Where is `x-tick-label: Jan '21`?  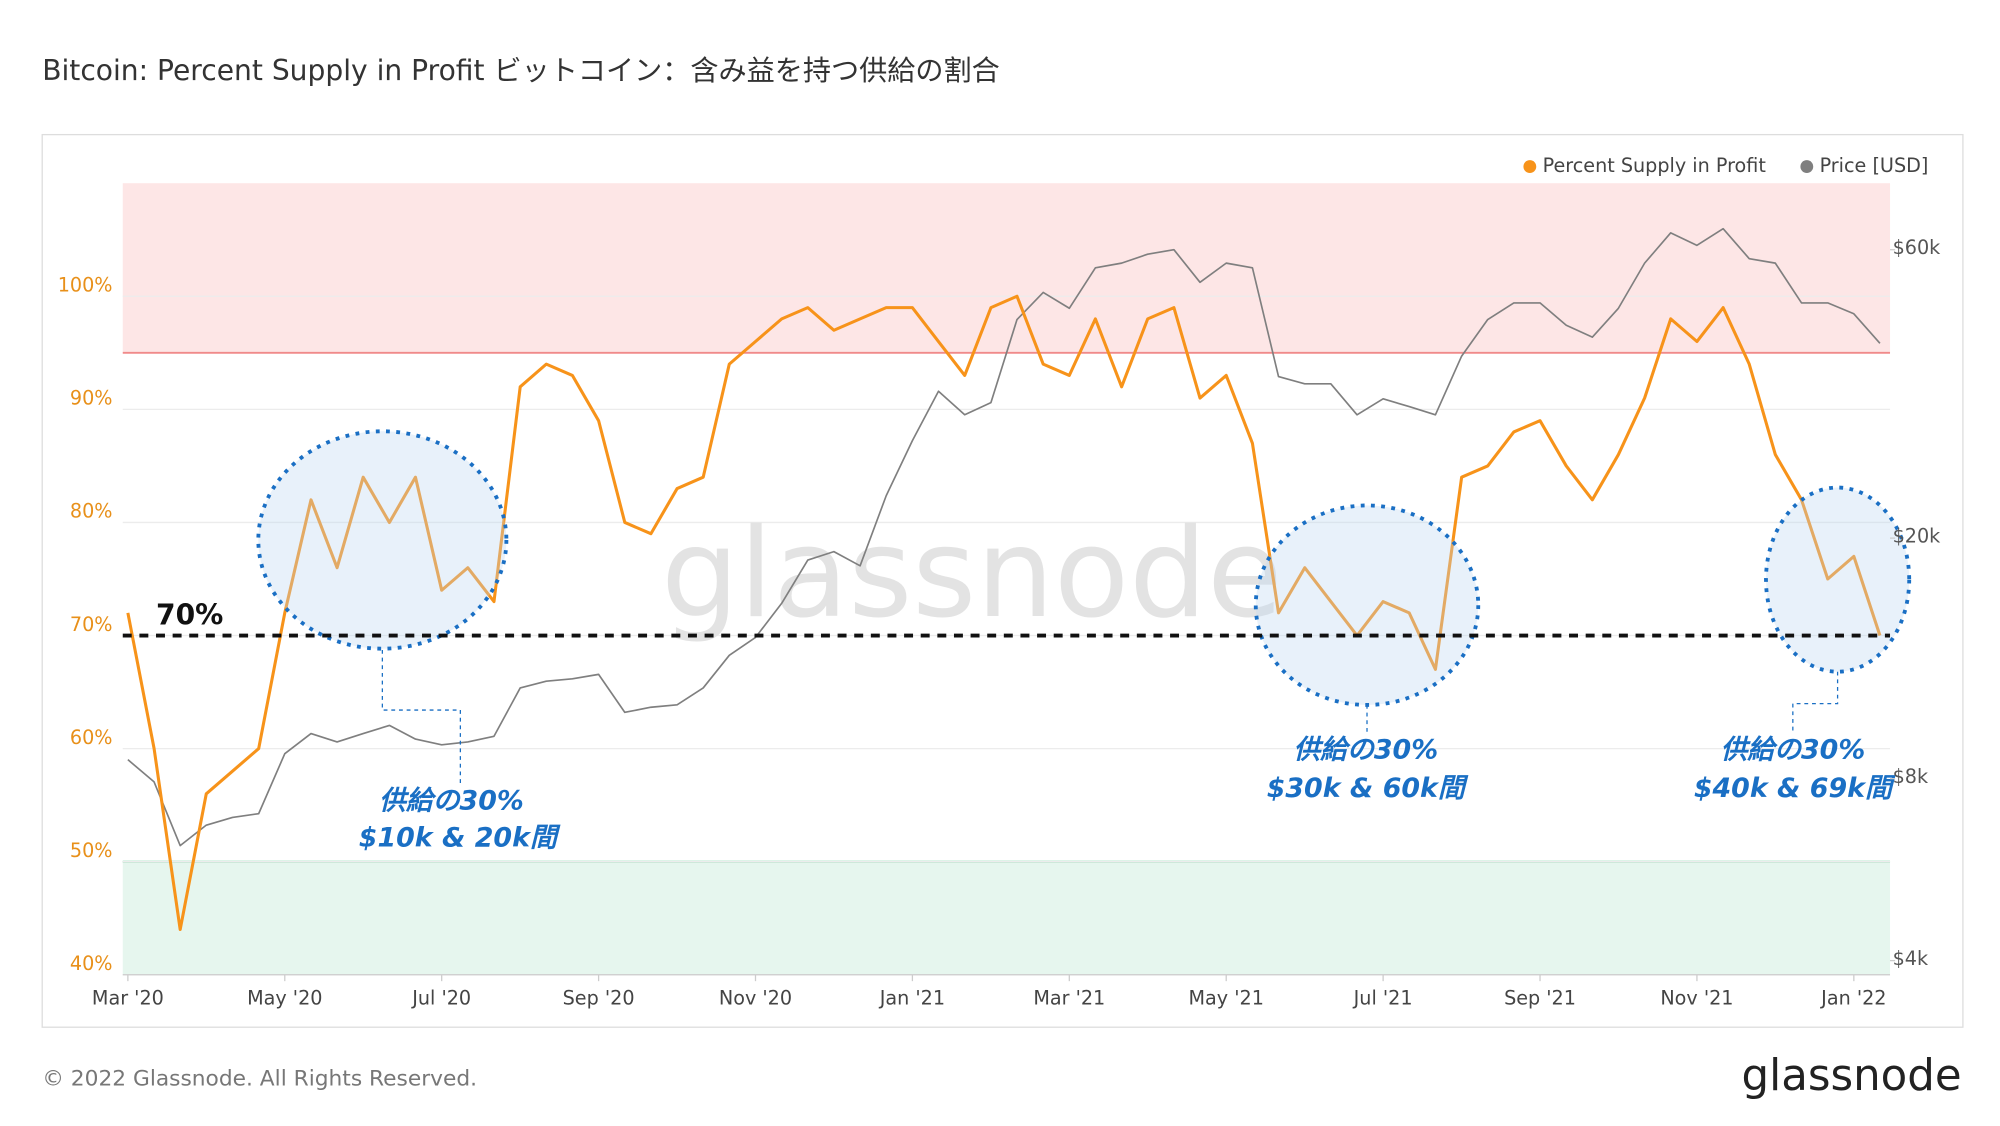
x-tick-label: Jan '21 is located at coordinates (912, 998).